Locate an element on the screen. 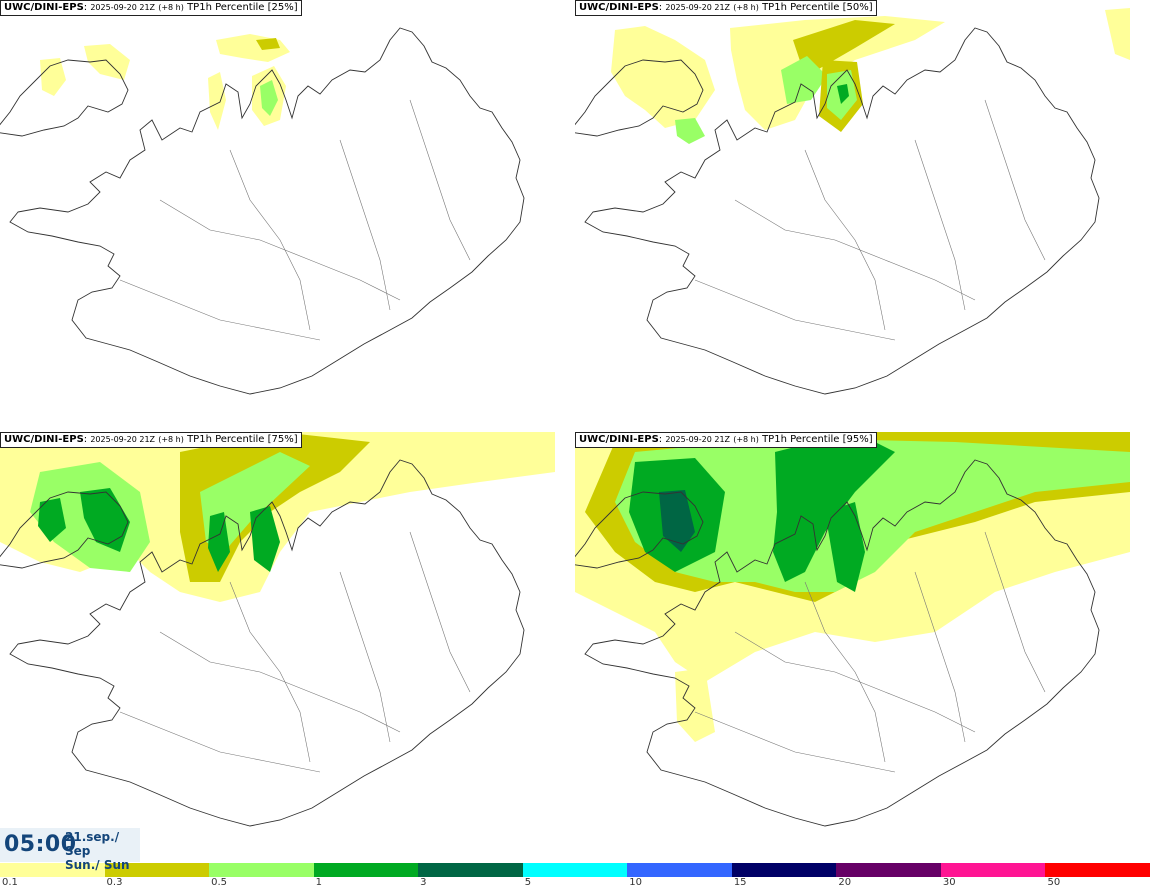 This screenshot has height=891, width=1150. legend-tick-label: 30 is located at coordinates (949, 882).